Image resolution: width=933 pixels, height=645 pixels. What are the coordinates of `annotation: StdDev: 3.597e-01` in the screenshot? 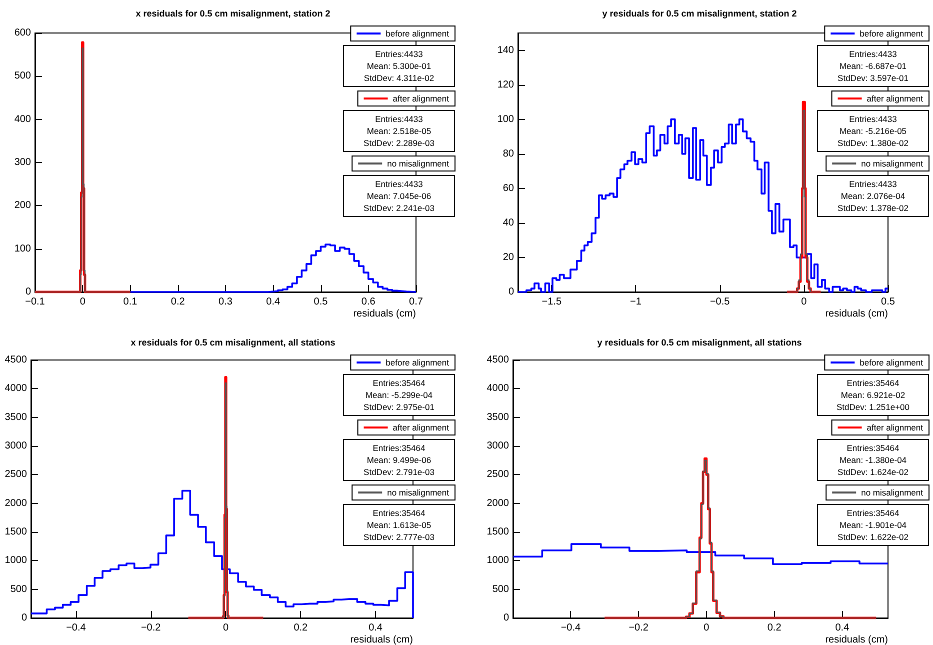 It's located at (873, 78).